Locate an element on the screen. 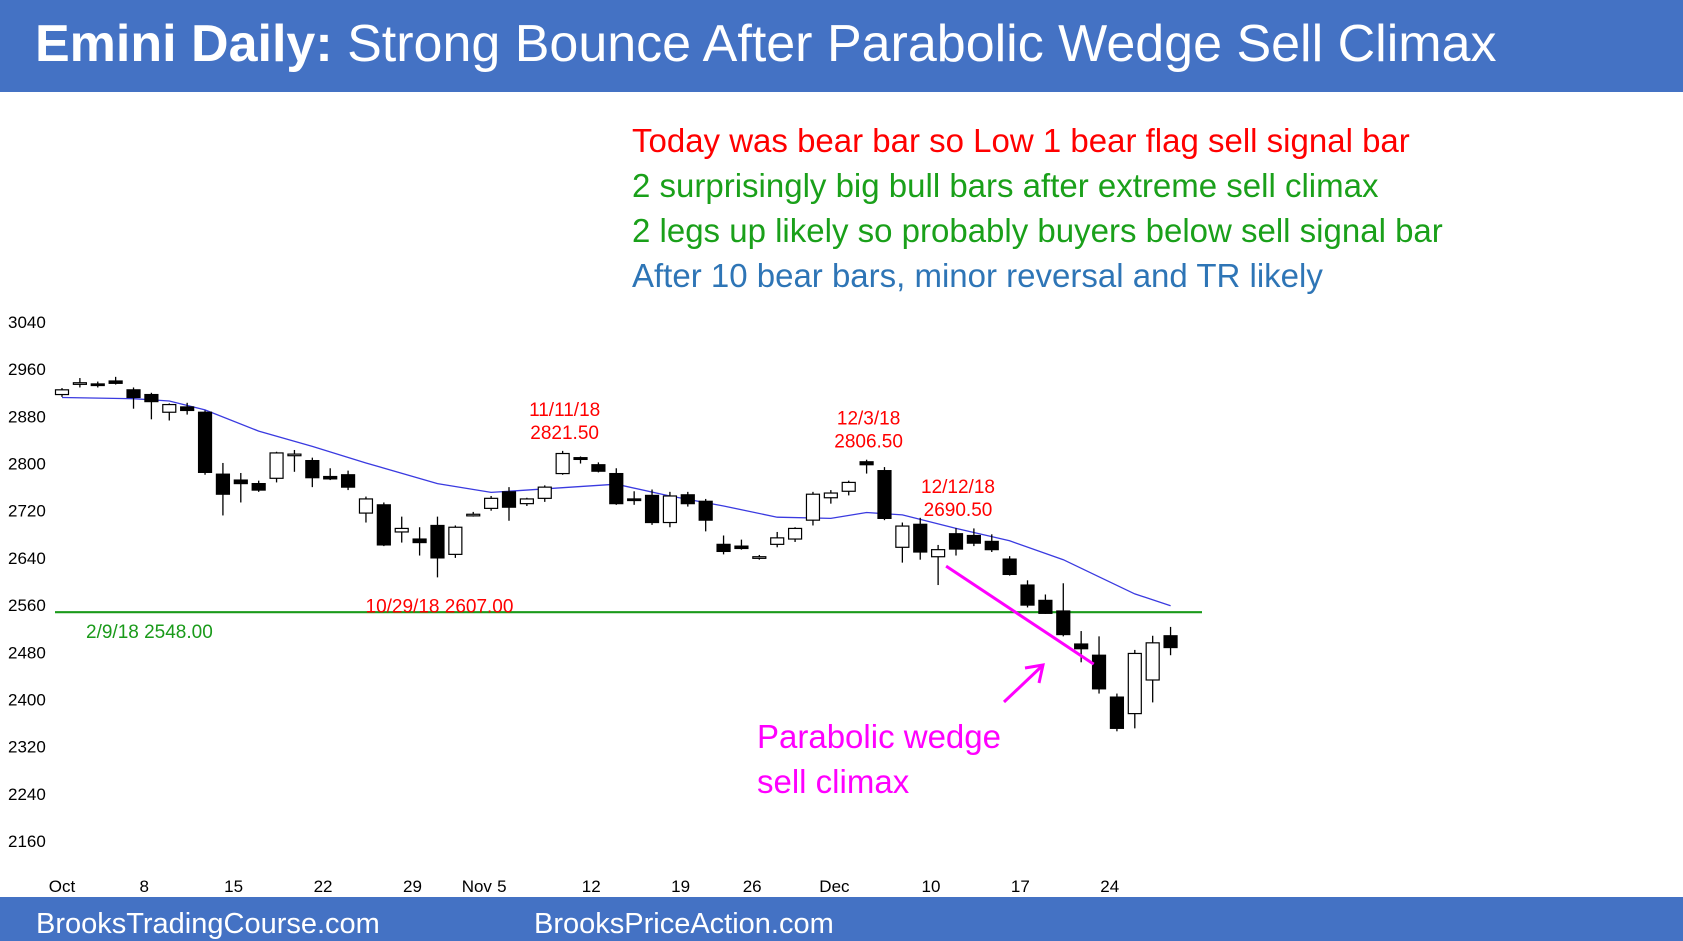  x-tick-label: 5 is located at coordinates (501, 886).